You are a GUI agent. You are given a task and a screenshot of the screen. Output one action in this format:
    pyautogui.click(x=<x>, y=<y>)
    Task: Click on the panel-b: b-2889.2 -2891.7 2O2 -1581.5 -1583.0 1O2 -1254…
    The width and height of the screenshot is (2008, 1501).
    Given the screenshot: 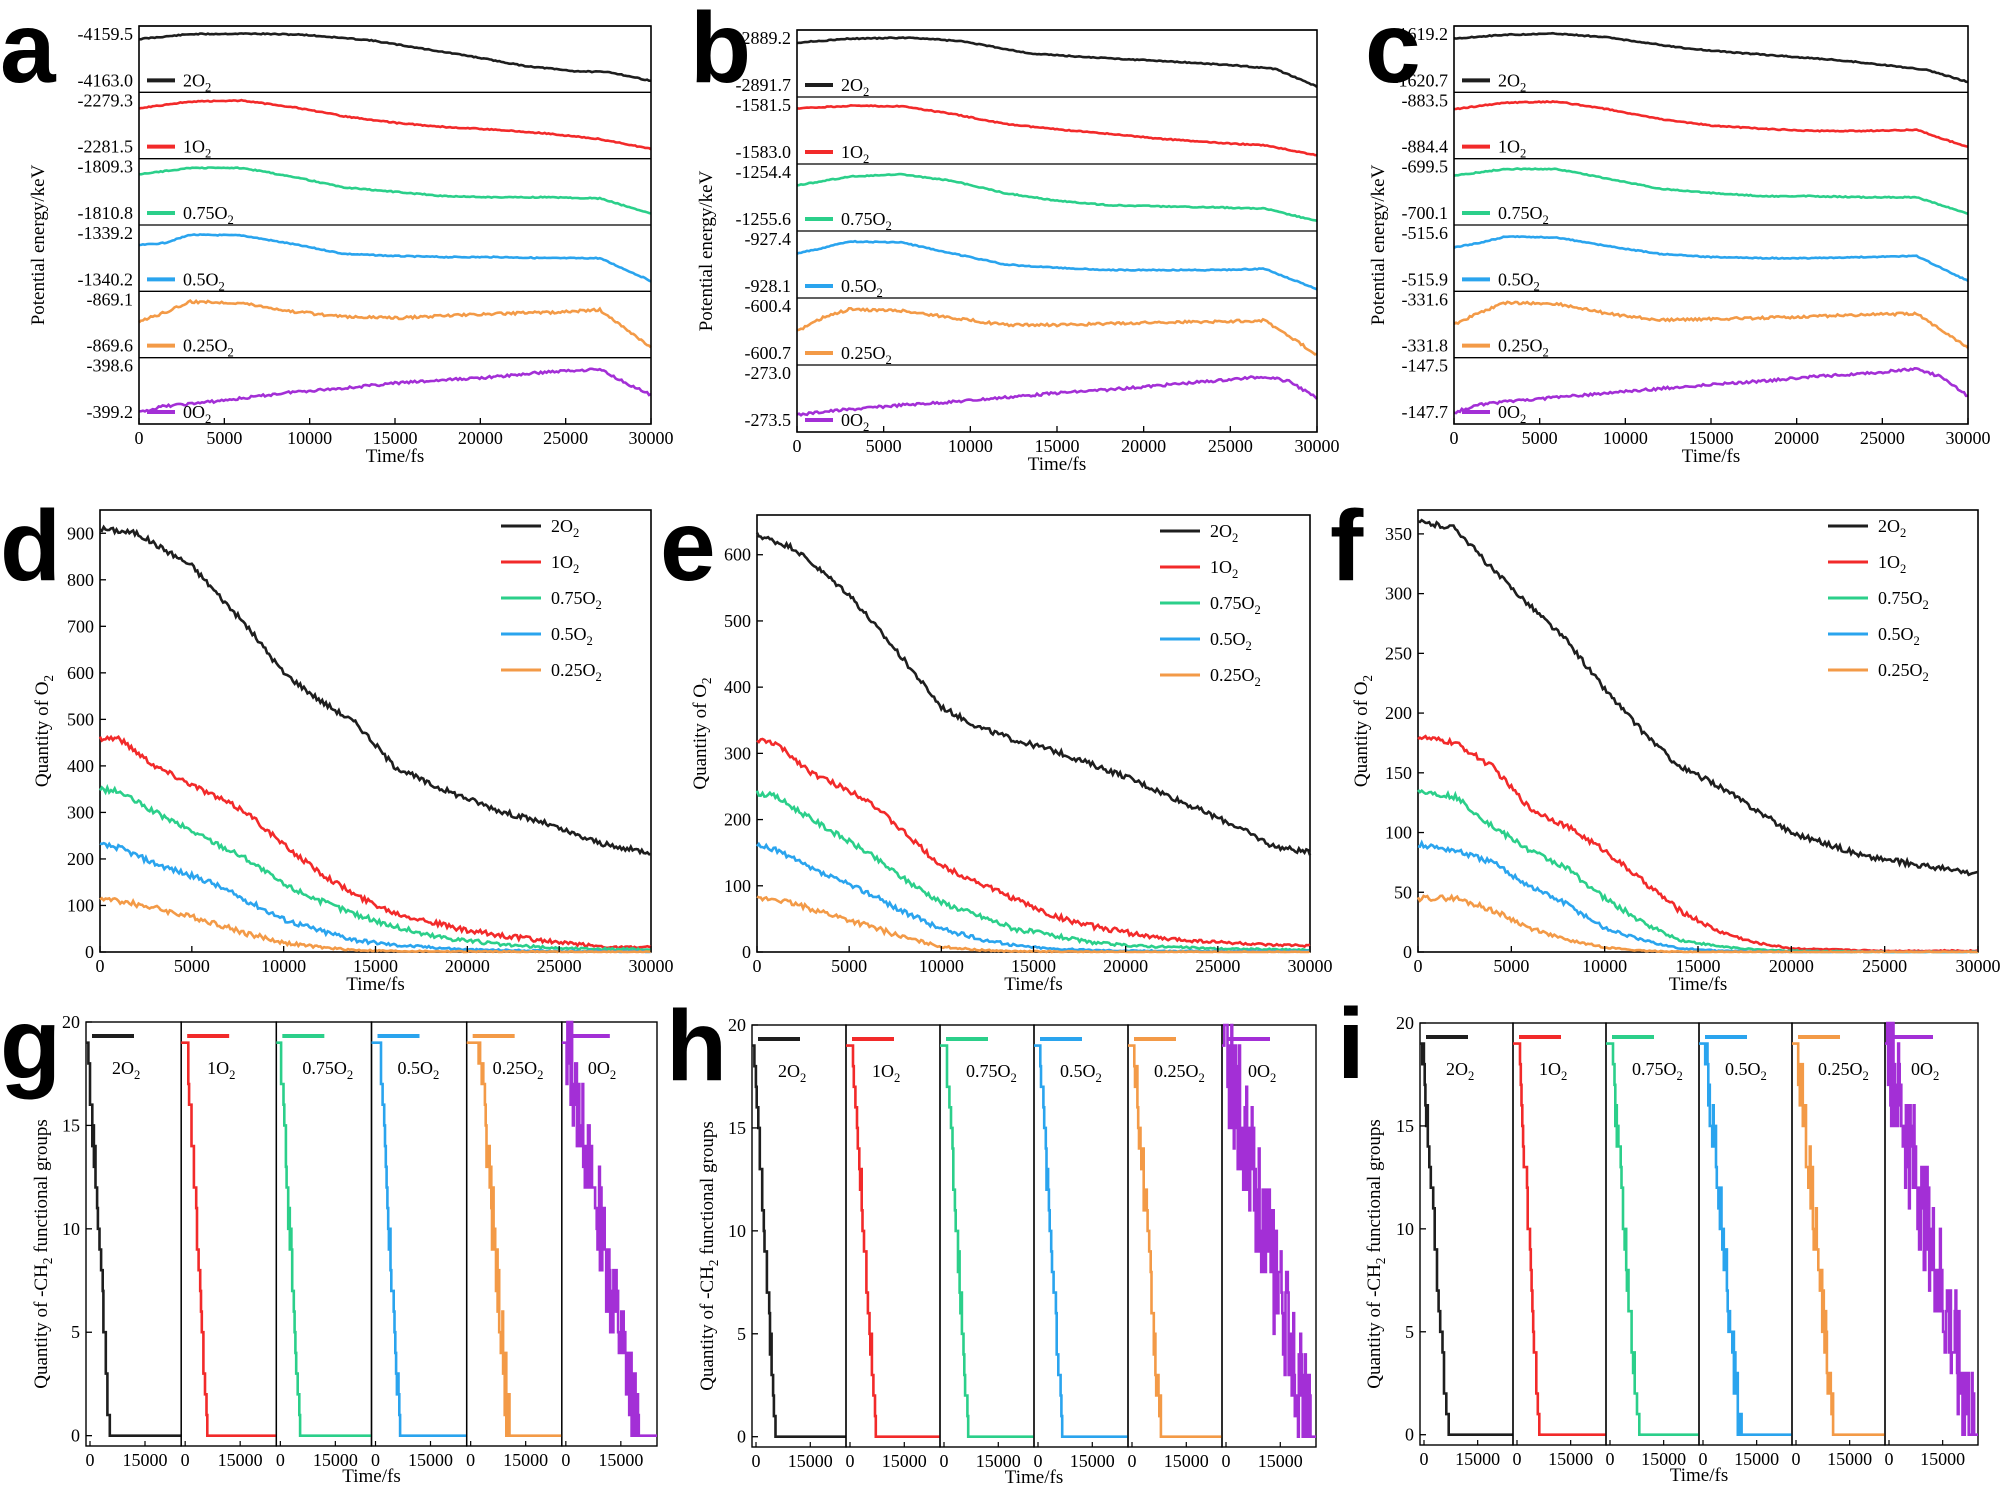 What is the action you would take?
    pyautogui.click(x=1015, y=237)
    